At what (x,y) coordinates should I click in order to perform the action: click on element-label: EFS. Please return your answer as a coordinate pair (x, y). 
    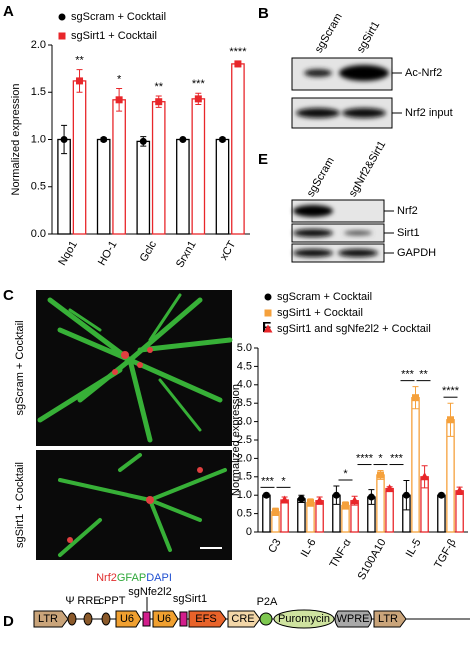
    Looking at the image, I should click on (205, 619).